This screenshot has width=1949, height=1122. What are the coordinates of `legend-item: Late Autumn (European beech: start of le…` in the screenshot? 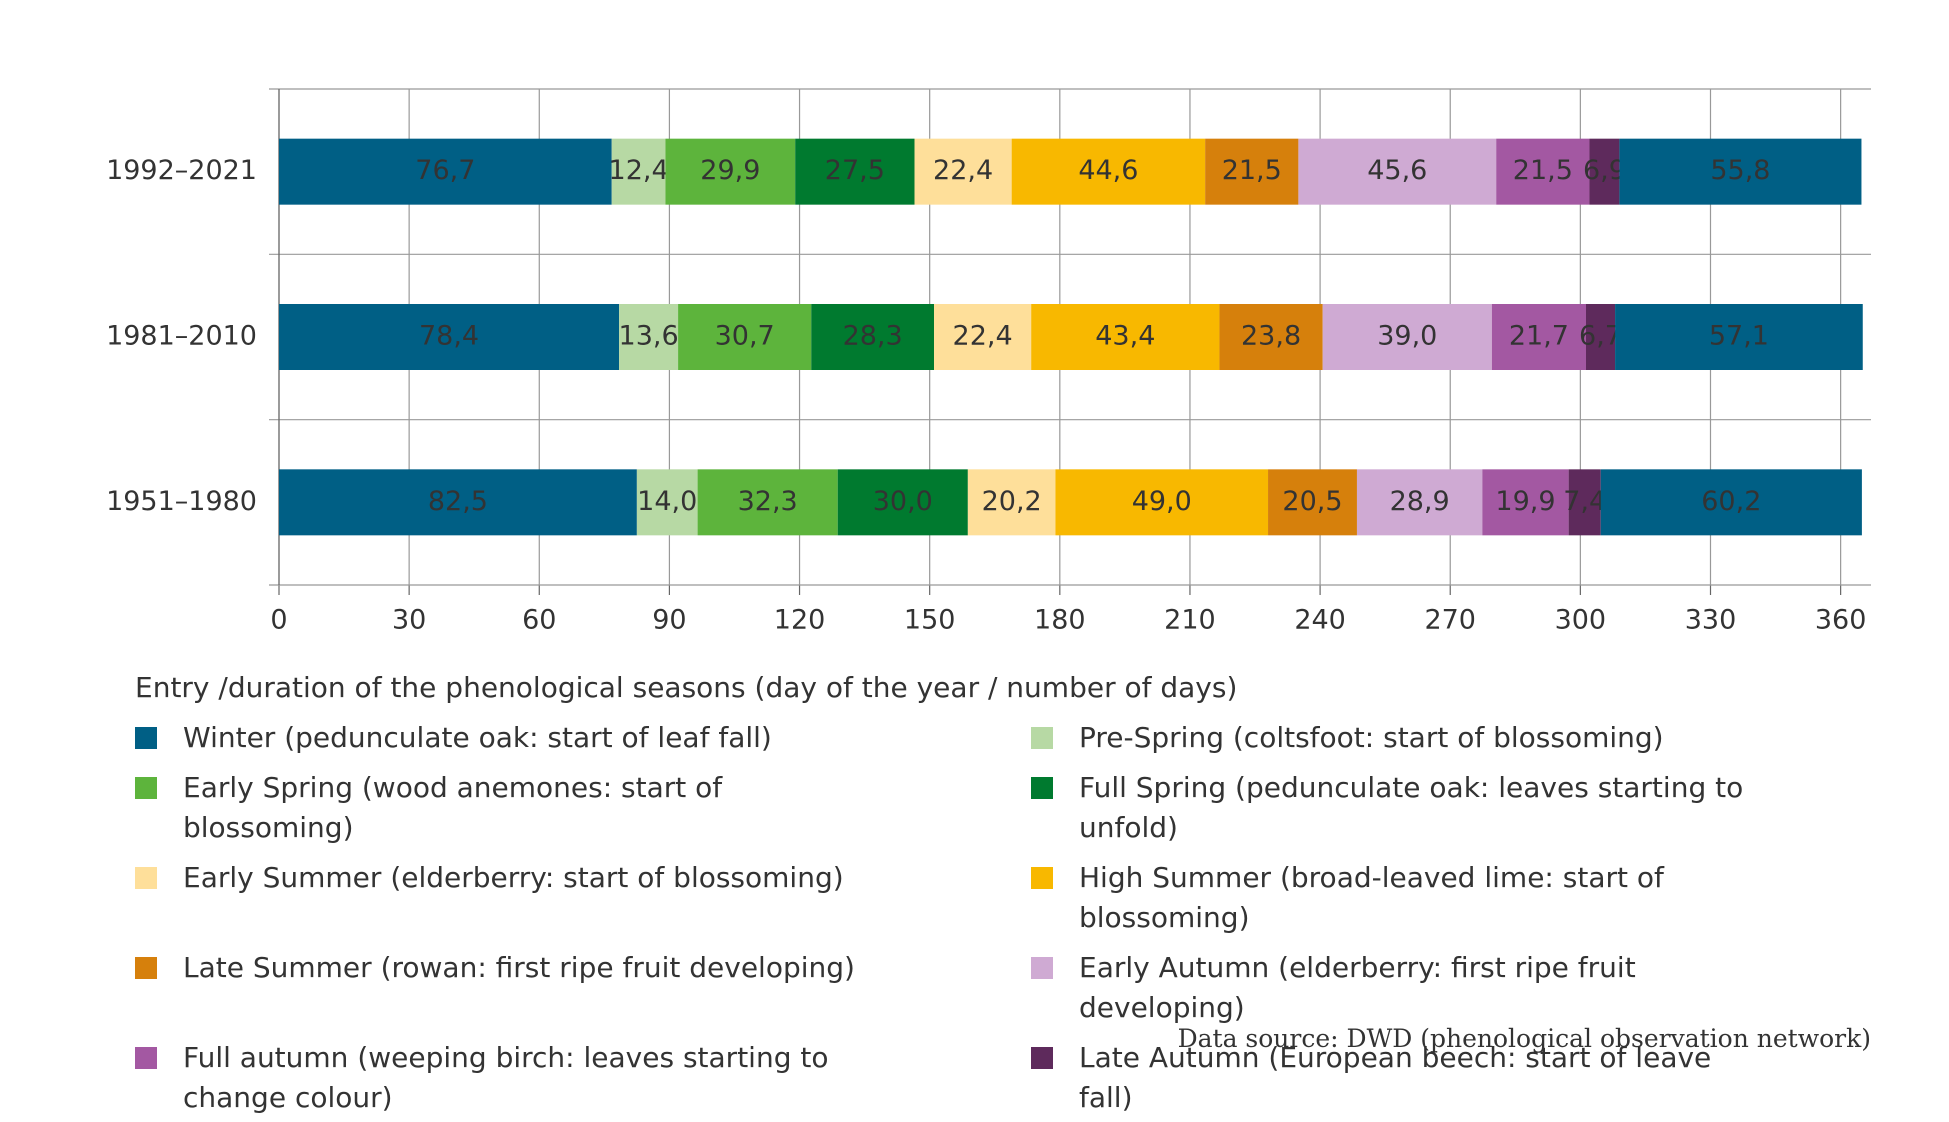 It's located at (1411, 1078).